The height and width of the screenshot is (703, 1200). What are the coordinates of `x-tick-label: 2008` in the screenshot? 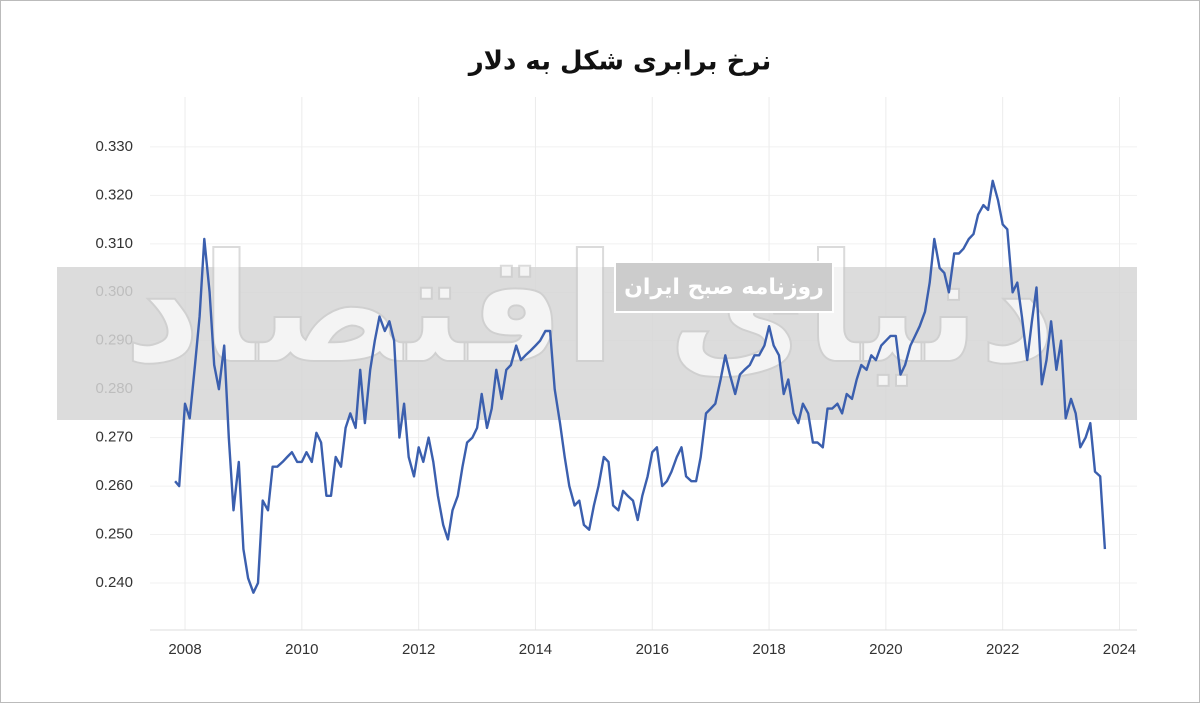 It's located at (184, 649).